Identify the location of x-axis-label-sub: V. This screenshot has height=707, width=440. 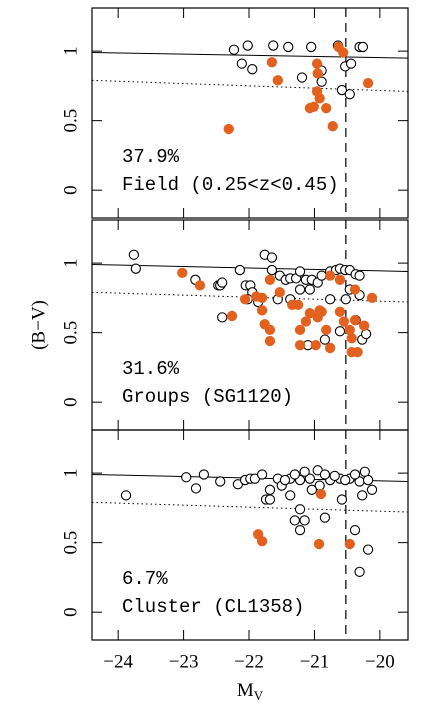
(259, 695).